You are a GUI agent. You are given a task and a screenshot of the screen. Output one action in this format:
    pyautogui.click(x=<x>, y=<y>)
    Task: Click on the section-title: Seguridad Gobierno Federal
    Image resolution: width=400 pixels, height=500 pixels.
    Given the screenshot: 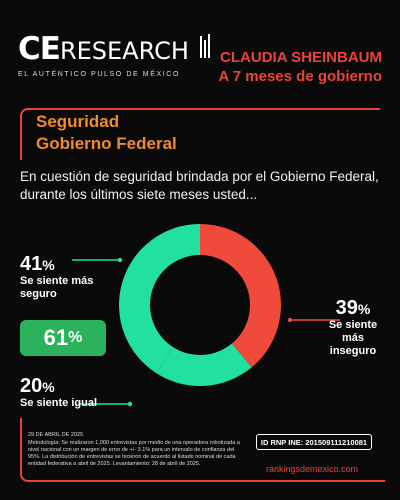 What is the action you would take?
    pyautogui.click(x=106, y=133)
    